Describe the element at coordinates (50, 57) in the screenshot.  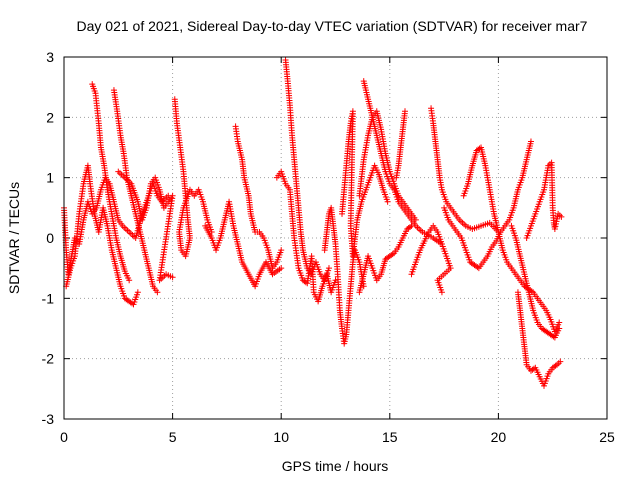
I see `y-tick-label: 3` at that location.